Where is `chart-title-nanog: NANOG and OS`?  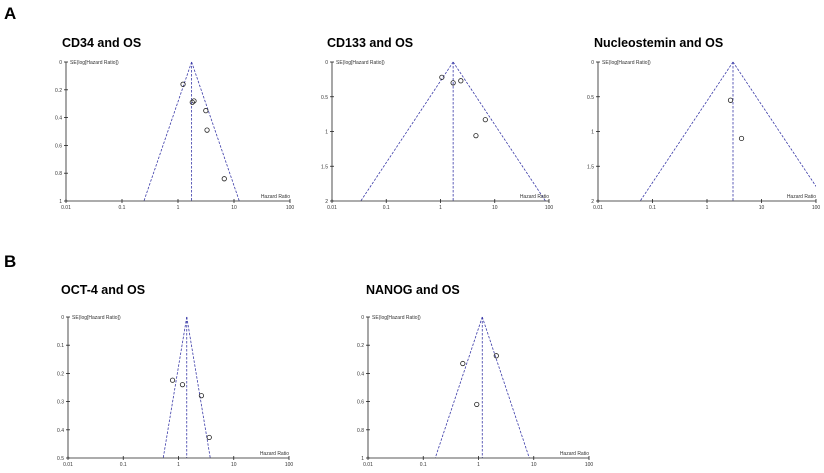
chart-title-nanog: NANOG and OS is located at coordinates (413, 290).